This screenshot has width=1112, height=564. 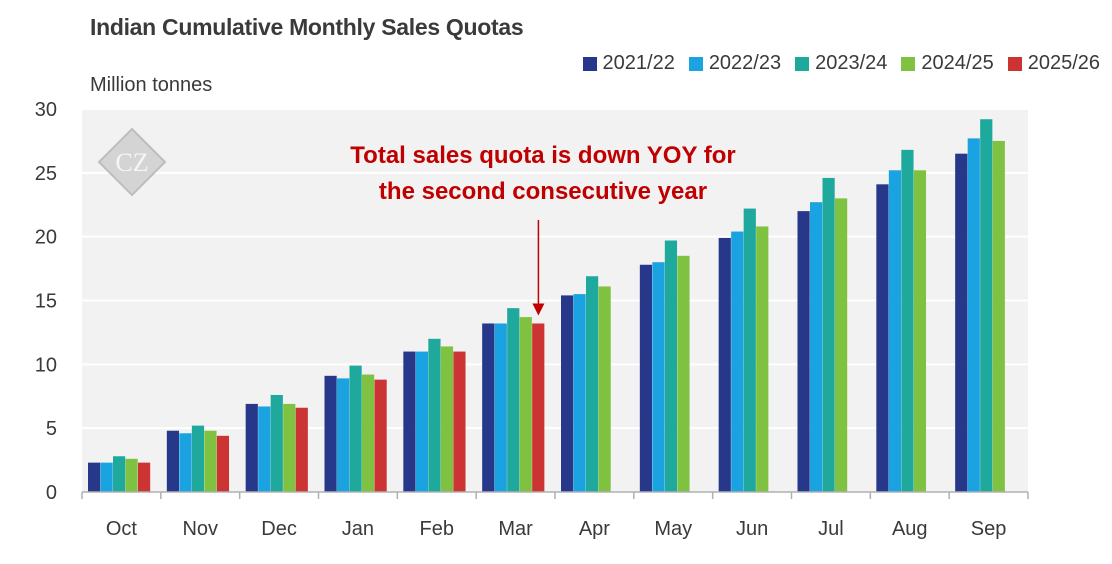 I want to click on bar-2023-24-jun, so click(x=749, y=350).